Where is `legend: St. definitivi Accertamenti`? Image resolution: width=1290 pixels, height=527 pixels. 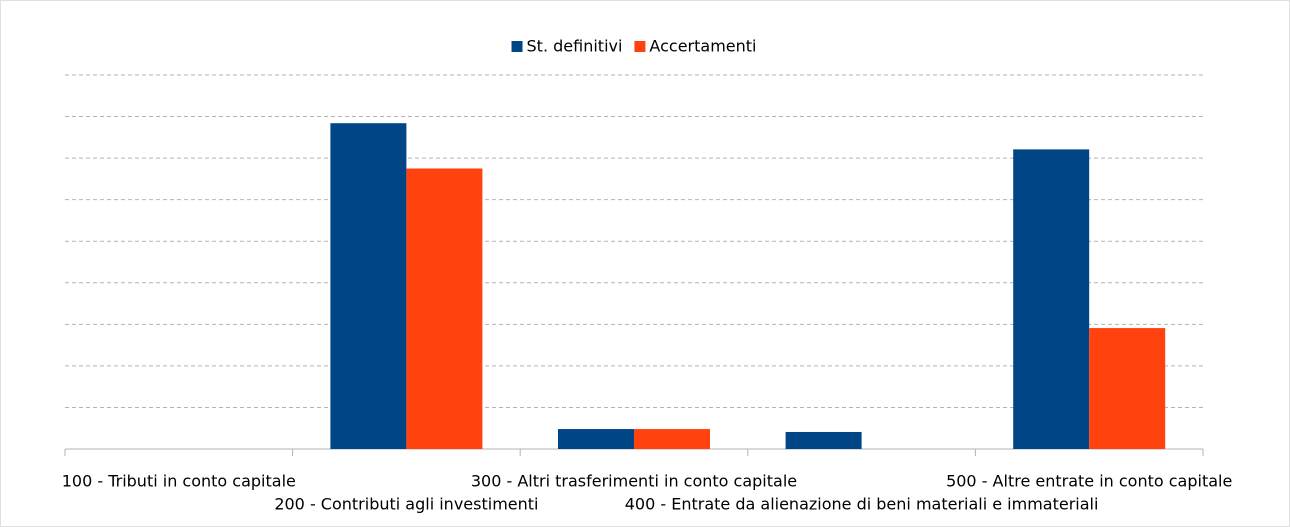 legend: St. definitivi Accertamenti is located at coordinates (633, 46).